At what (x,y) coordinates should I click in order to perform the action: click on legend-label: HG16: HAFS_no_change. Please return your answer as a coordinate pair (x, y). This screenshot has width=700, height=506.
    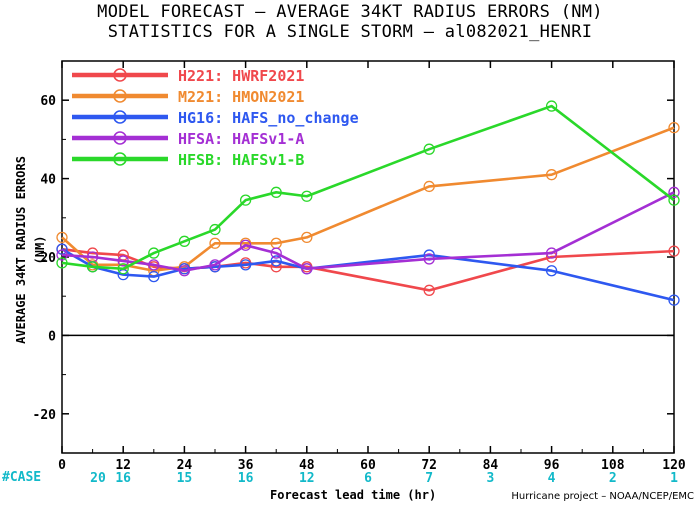
    Looking at the image, I should click on (268, 118).